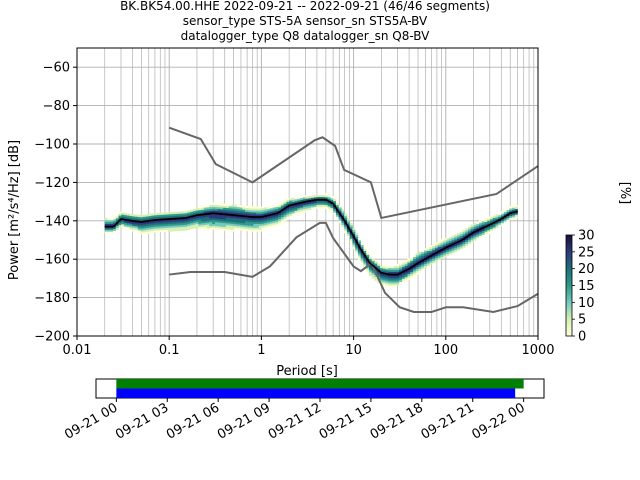  Describe the element at coordinates (244, 421) in the screenshot. I see `timeline-tick-label: 09-21 09` at that location.